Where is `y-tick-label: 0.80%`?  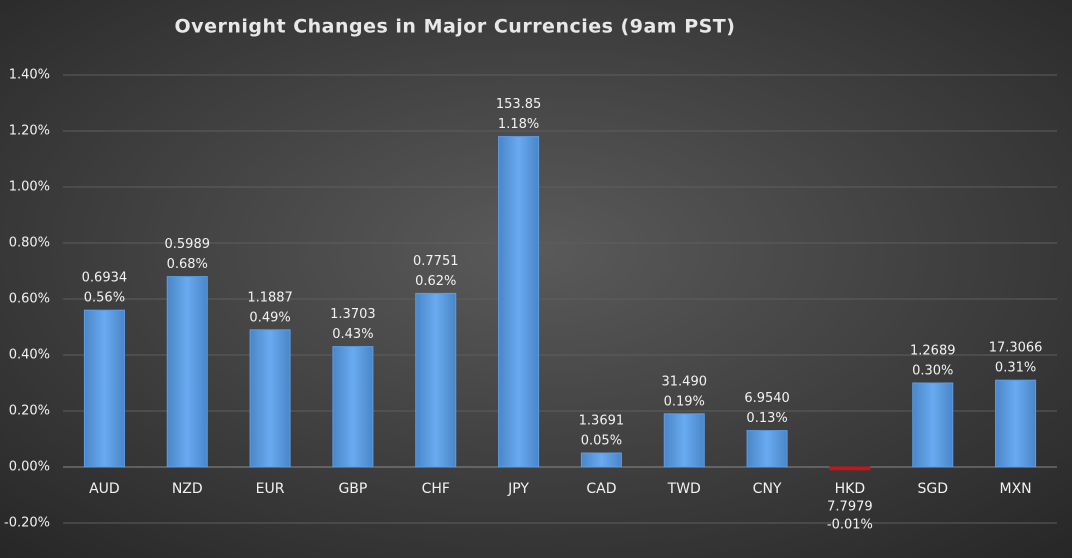
y-tick-label: 0.80% is located at coordinates (29, 243).